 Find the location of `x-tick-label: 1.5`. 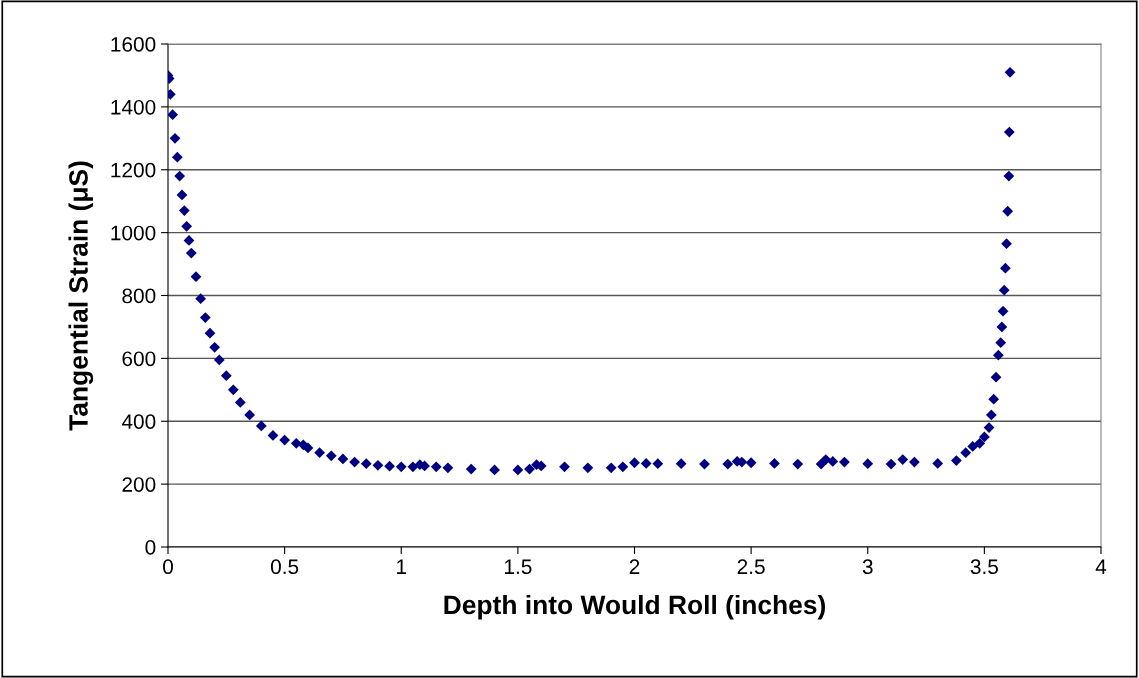

x-tick-label: 1.5 is located at coordinates (518, 567).